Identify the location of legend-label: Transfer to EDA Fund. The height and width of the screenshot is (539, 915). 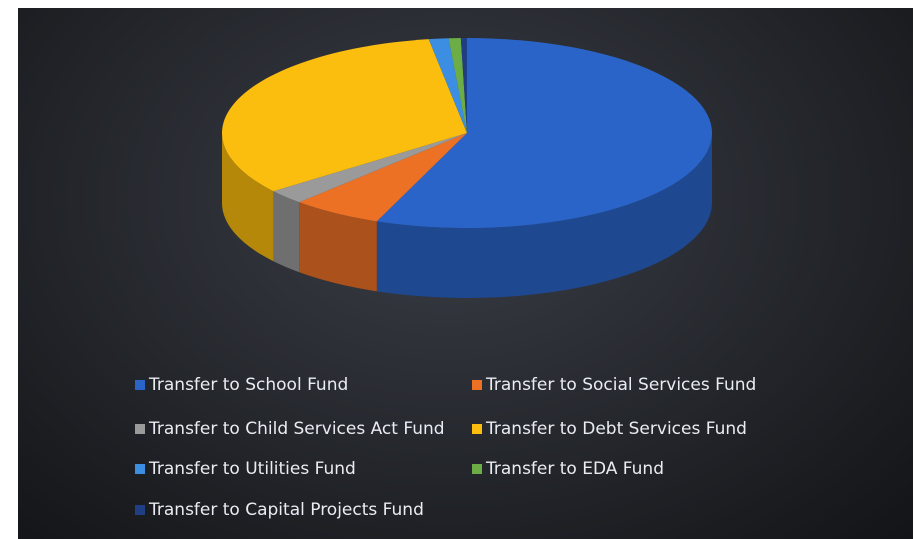
(575, 469).